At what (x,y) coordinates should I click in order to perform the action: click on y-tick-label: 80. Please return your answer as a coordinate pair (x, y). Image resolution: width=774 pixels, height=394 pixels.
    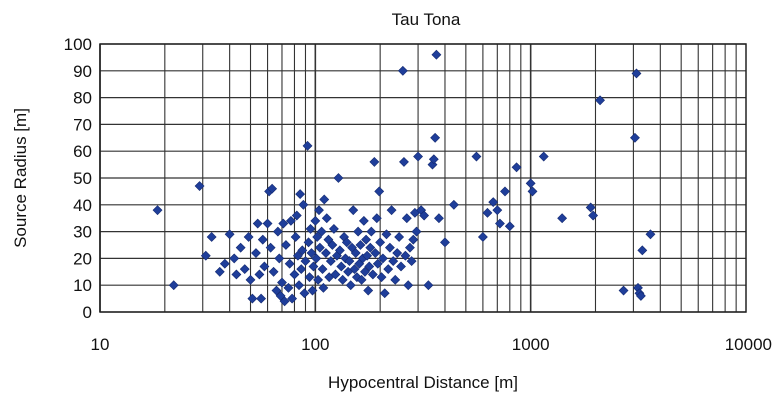
    Looking at the image, I should click on (82, 98).